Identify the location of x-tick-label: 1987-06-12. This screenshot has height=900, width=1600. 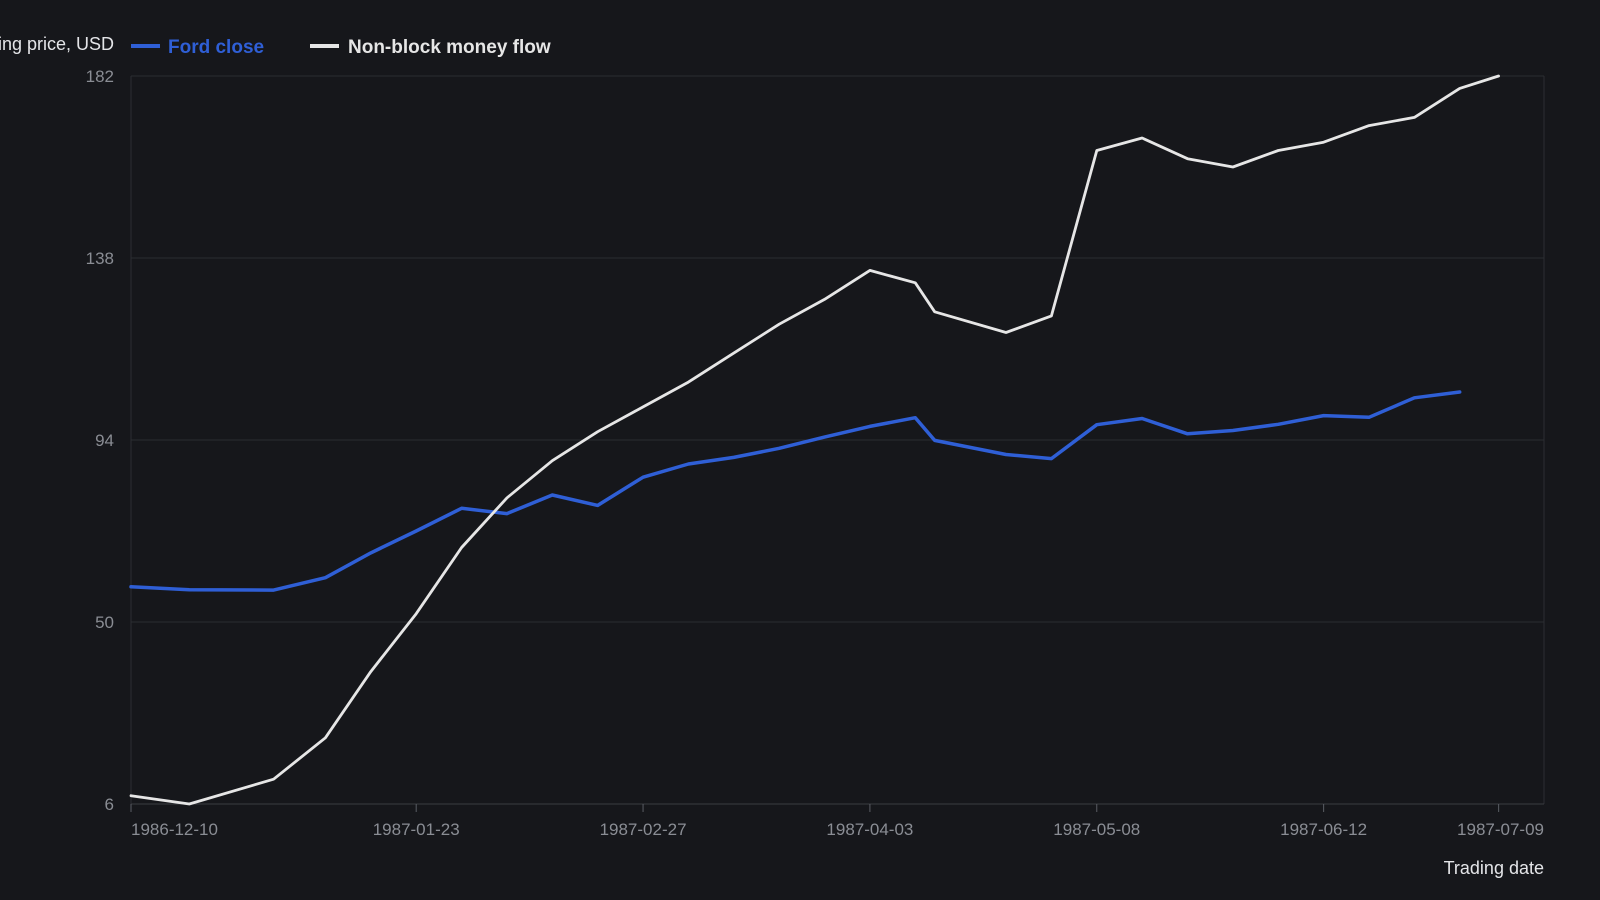
(1323, 829).